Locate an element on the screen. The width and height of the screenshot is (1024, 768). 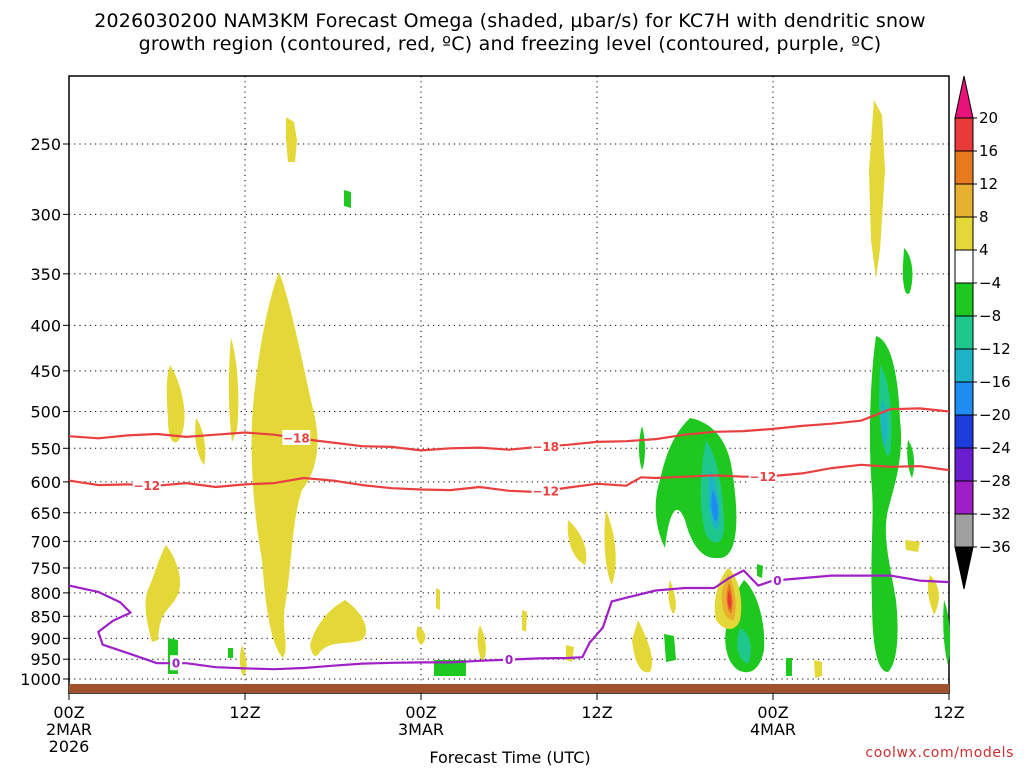
y-tick-label-550: 550 is located at coordinates (45, 448).